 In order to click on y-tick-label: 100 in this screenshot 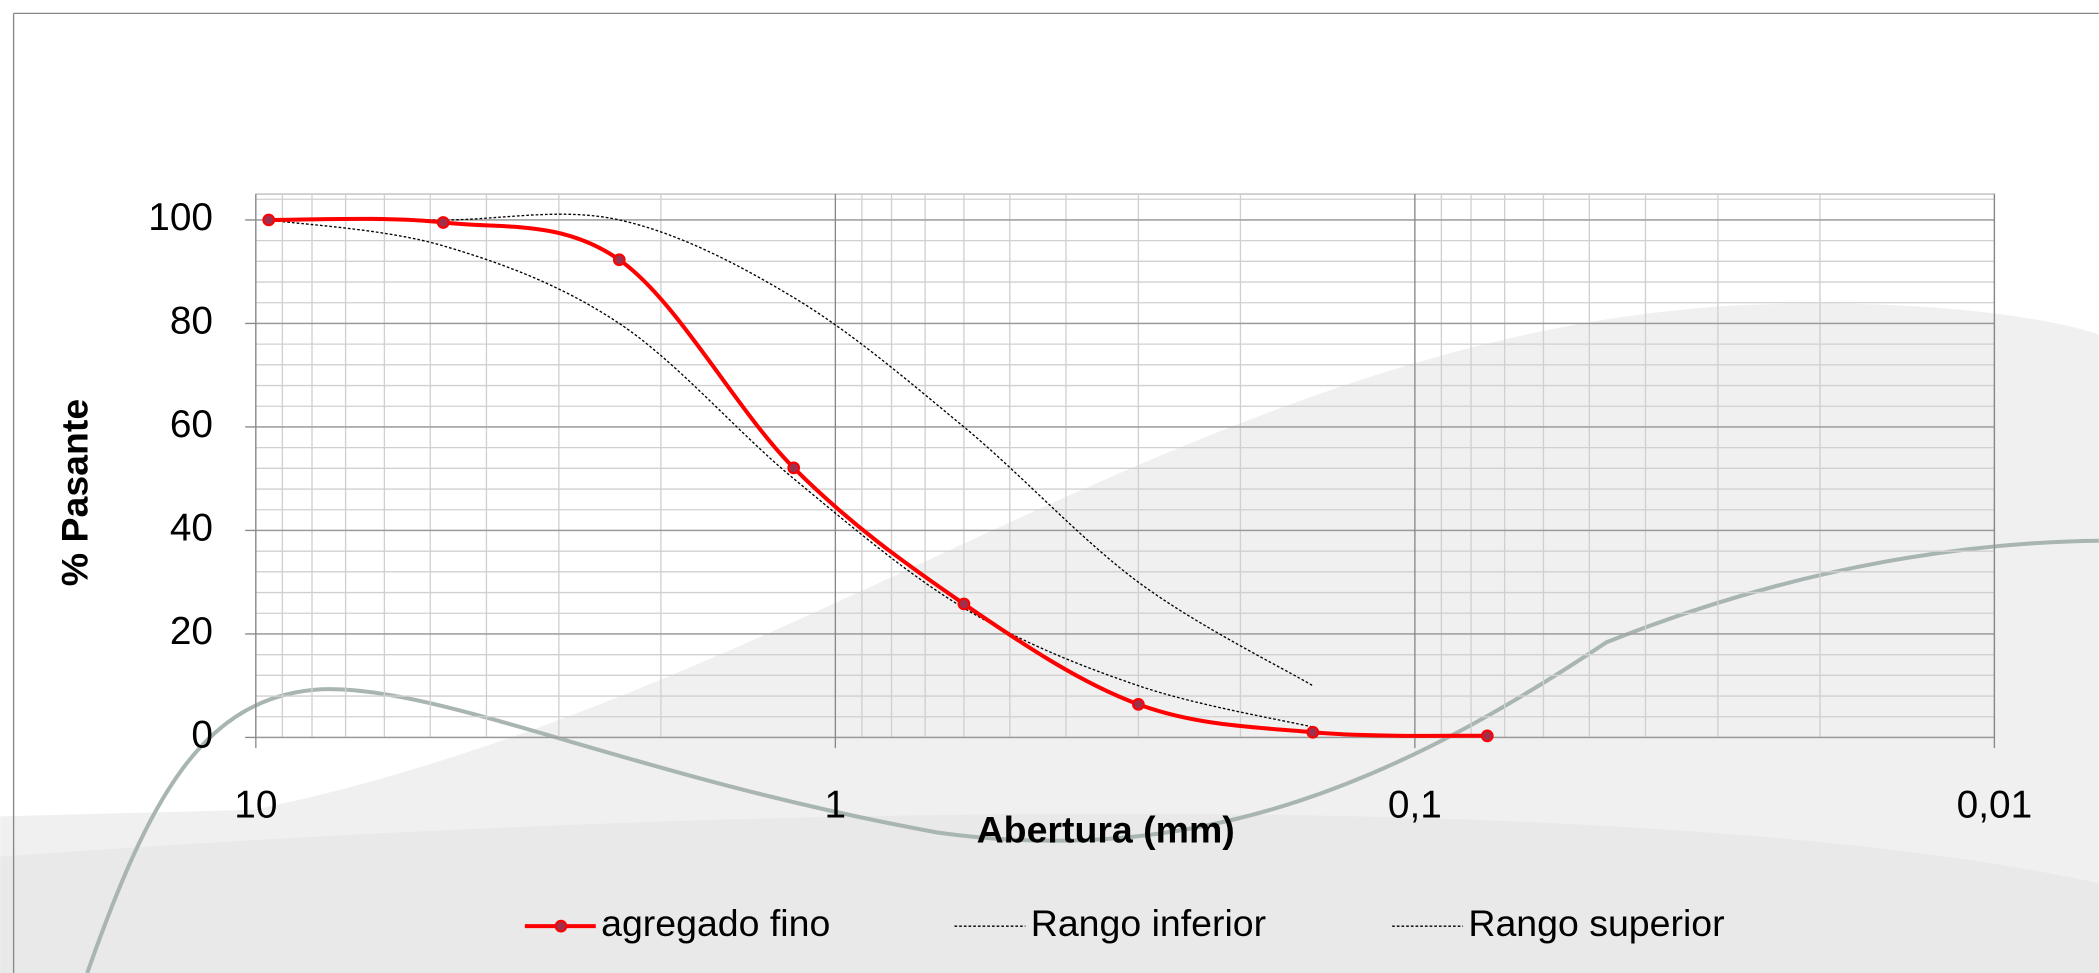, I will do `click(180, 217)`.